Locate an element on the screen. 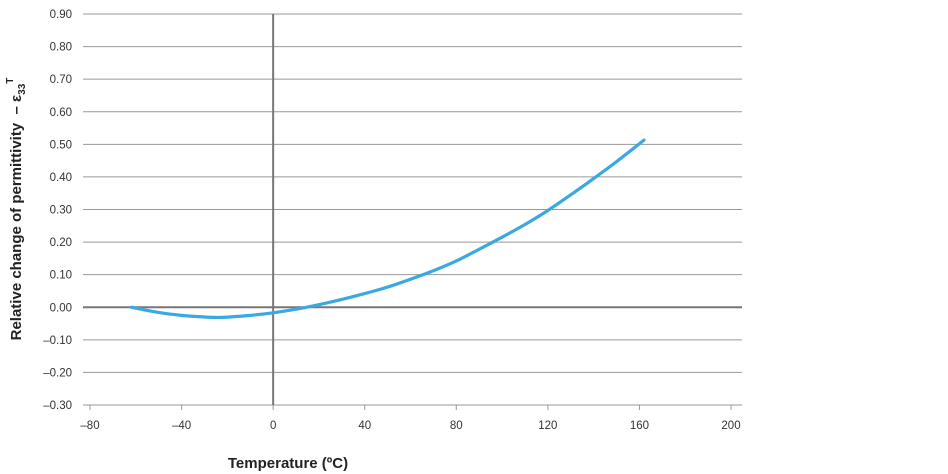  y-tick-label: 0.80 is located at coordinates (61, 48).